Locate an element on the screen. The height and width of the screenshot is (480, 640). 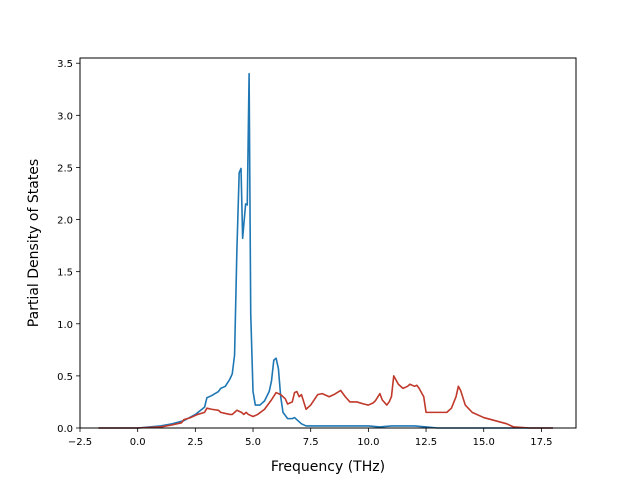
x-tick-label: 17.5 is located at coordinates (541, 442).